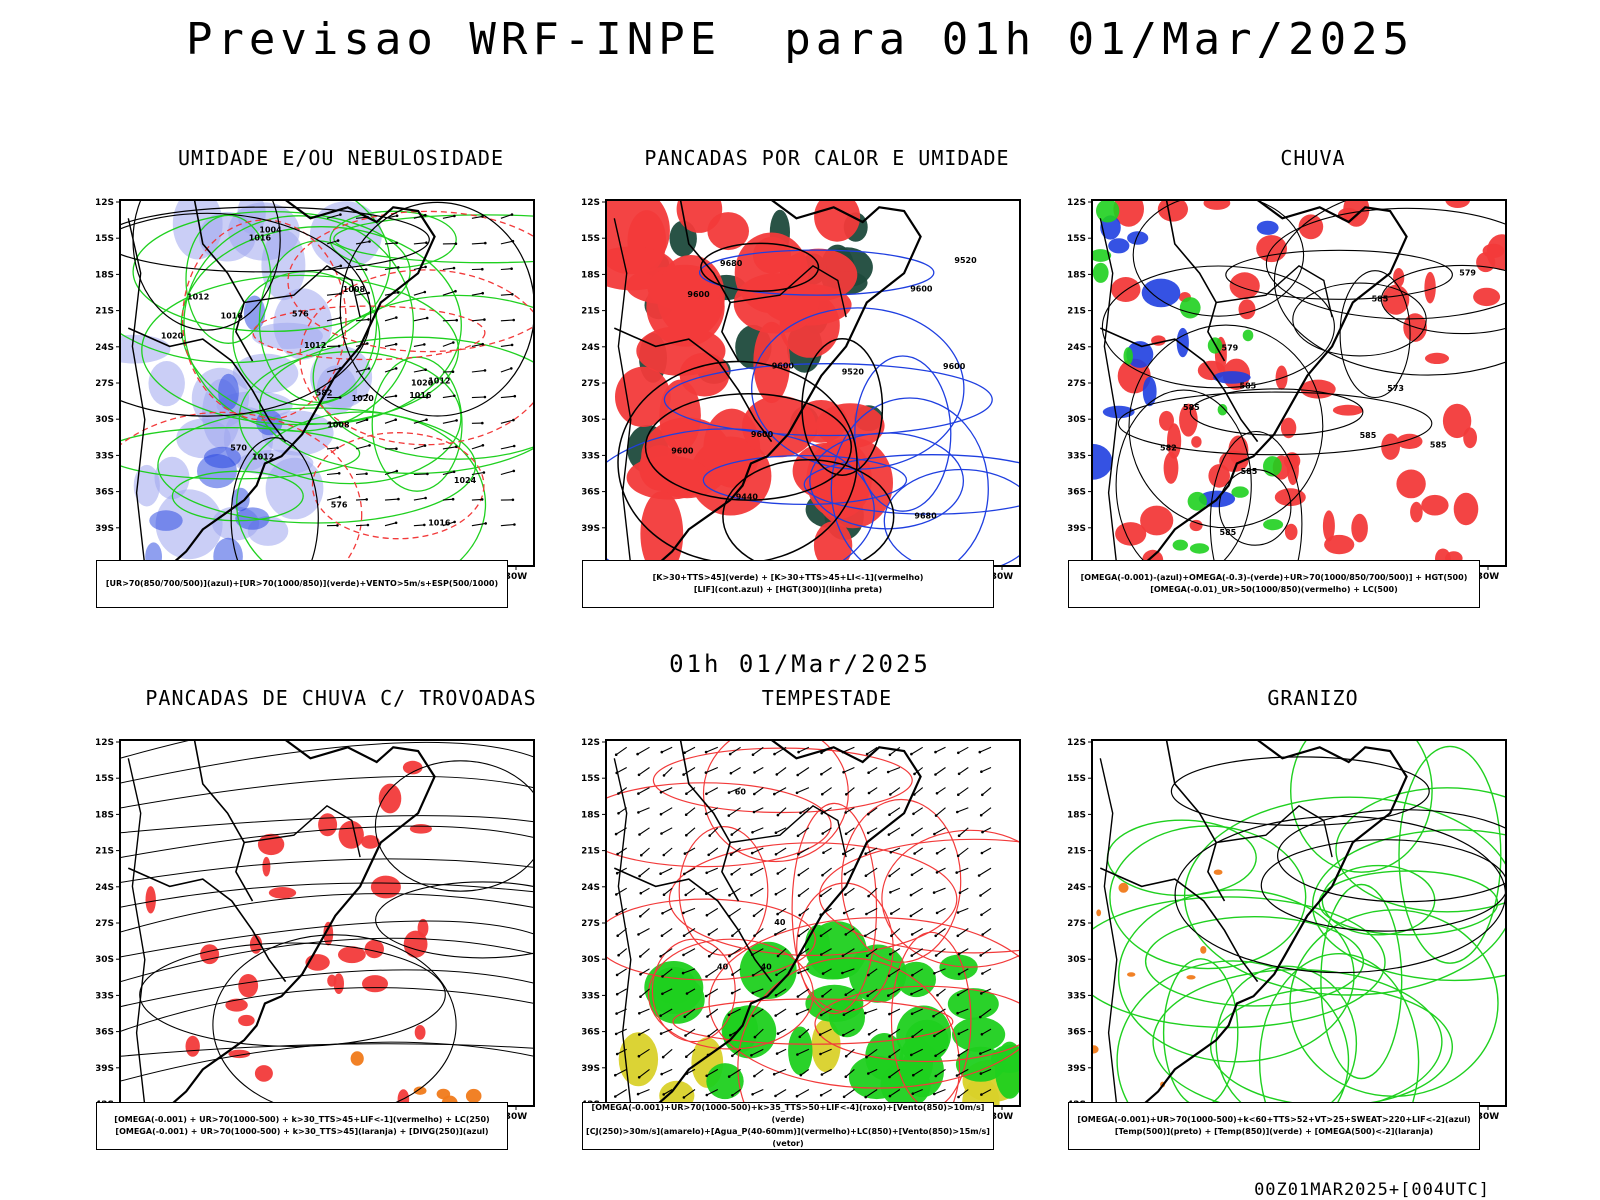  What do you see at coordinates (1395, 388) in the screenshot?
I see `contour-label: 573` at bounding box center [1395, 388].